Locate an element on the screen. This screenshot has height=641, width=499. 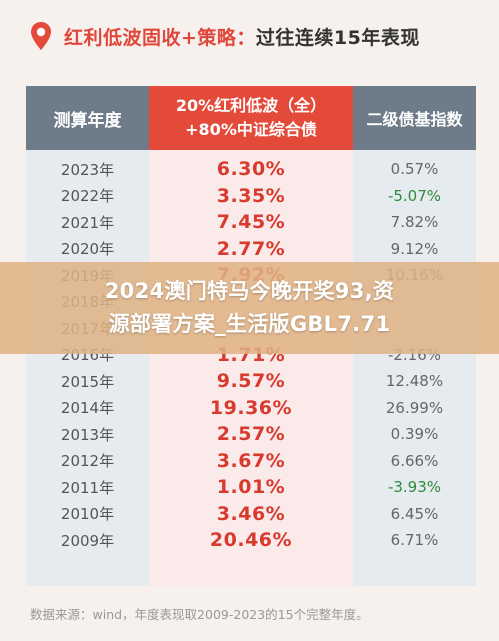
location-pin-icon is located at coordinates (41, 36).